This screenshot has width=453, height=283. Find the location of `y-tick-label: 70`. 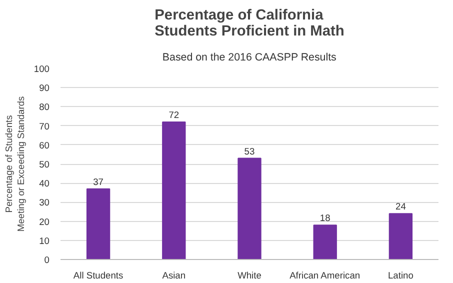

y-tick-label: 70 is located at coordinates (44, 126).